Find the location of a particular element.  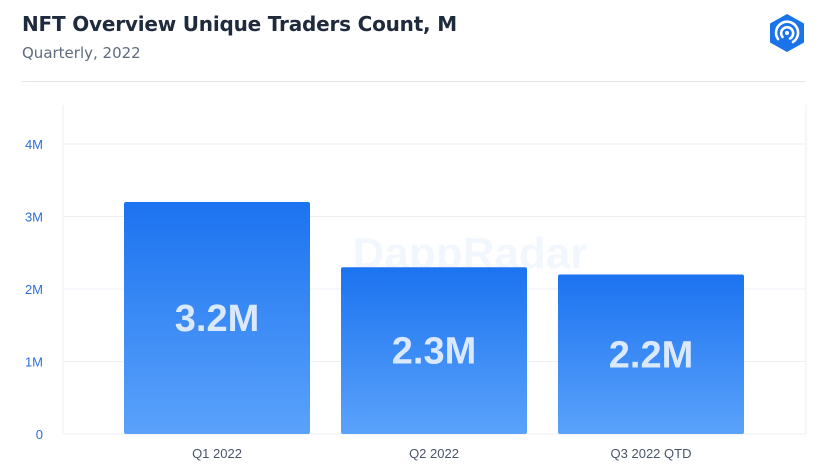

x-tick-label: Q2 2022 is located at coordinates (434, 453).